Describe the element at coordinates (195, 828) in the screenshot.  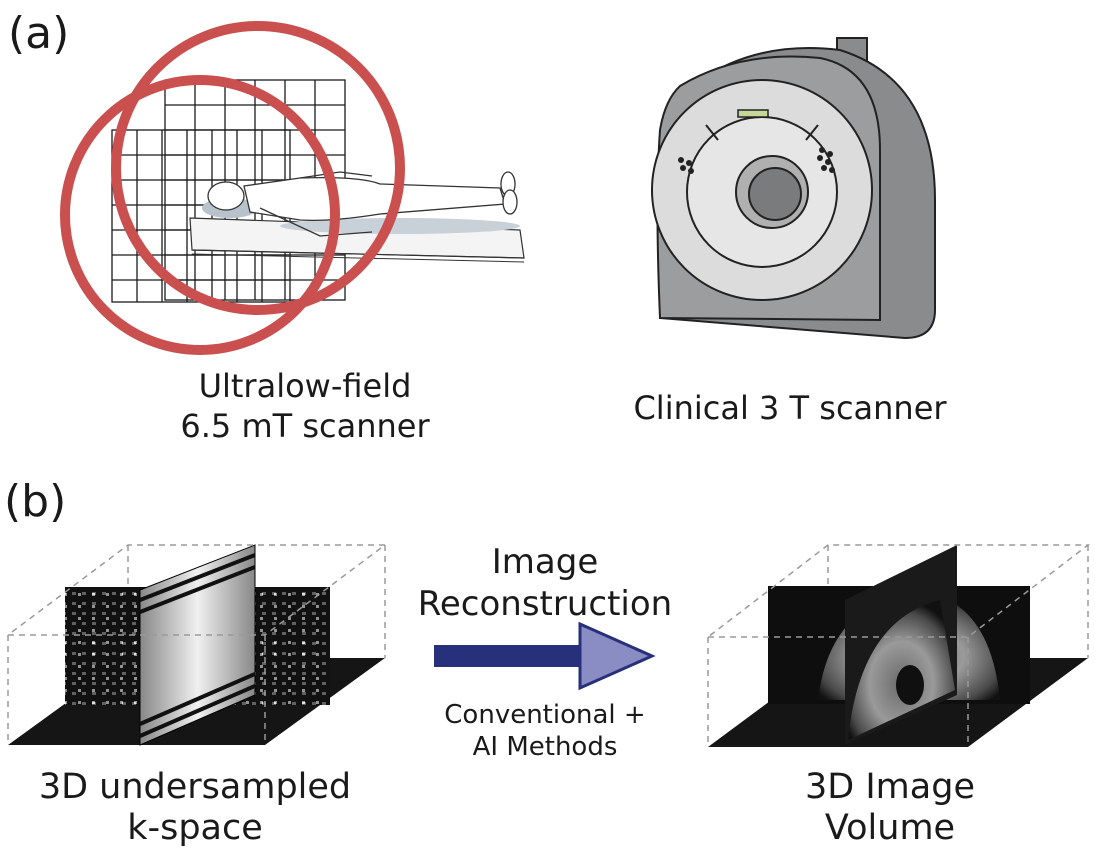
I see `kspace-caption-line-2: k-space` at that location.